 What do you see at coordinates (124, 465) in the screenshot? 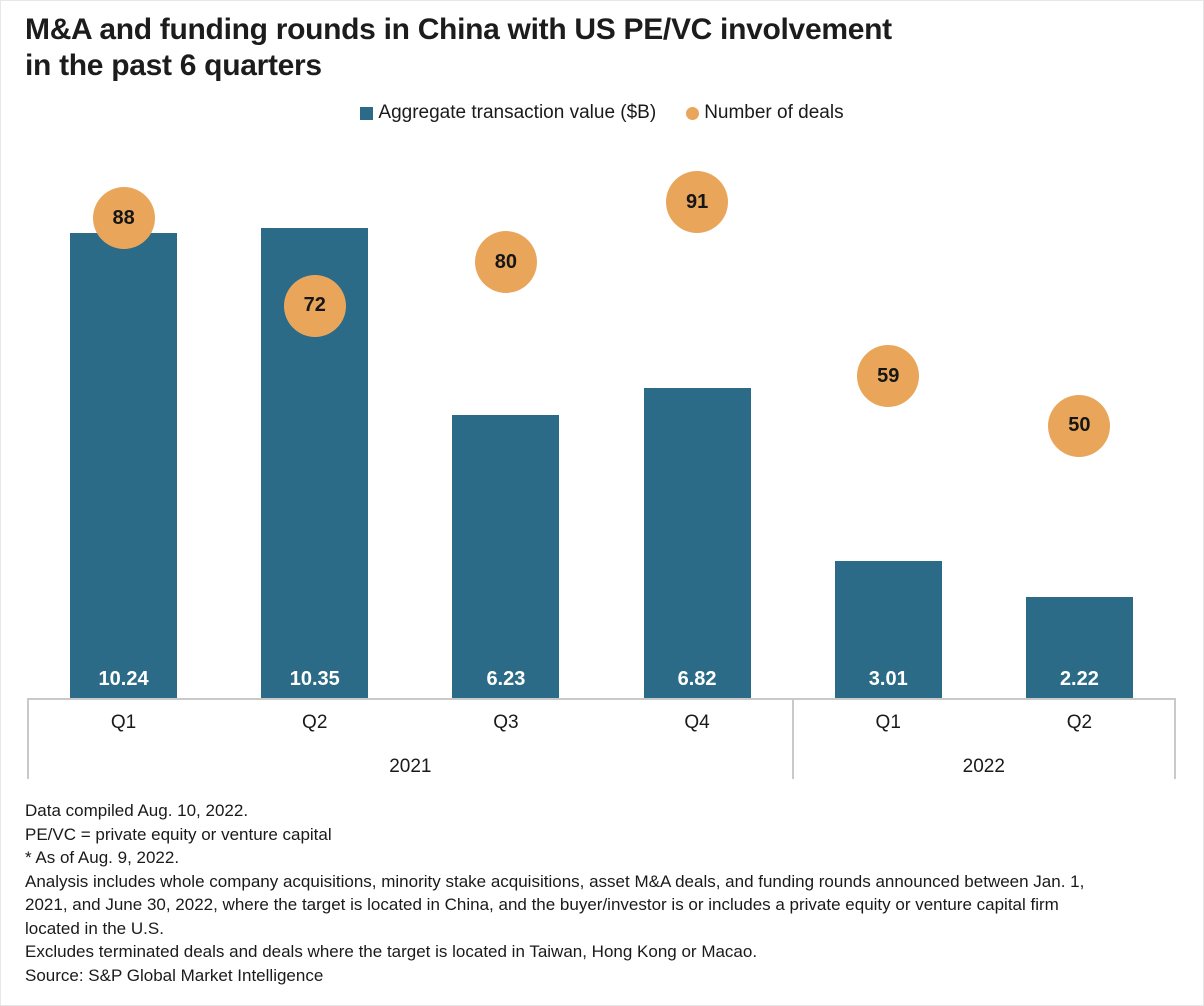
I see `bar-q1-2021: 10.24` at bounding box center [124, 465].